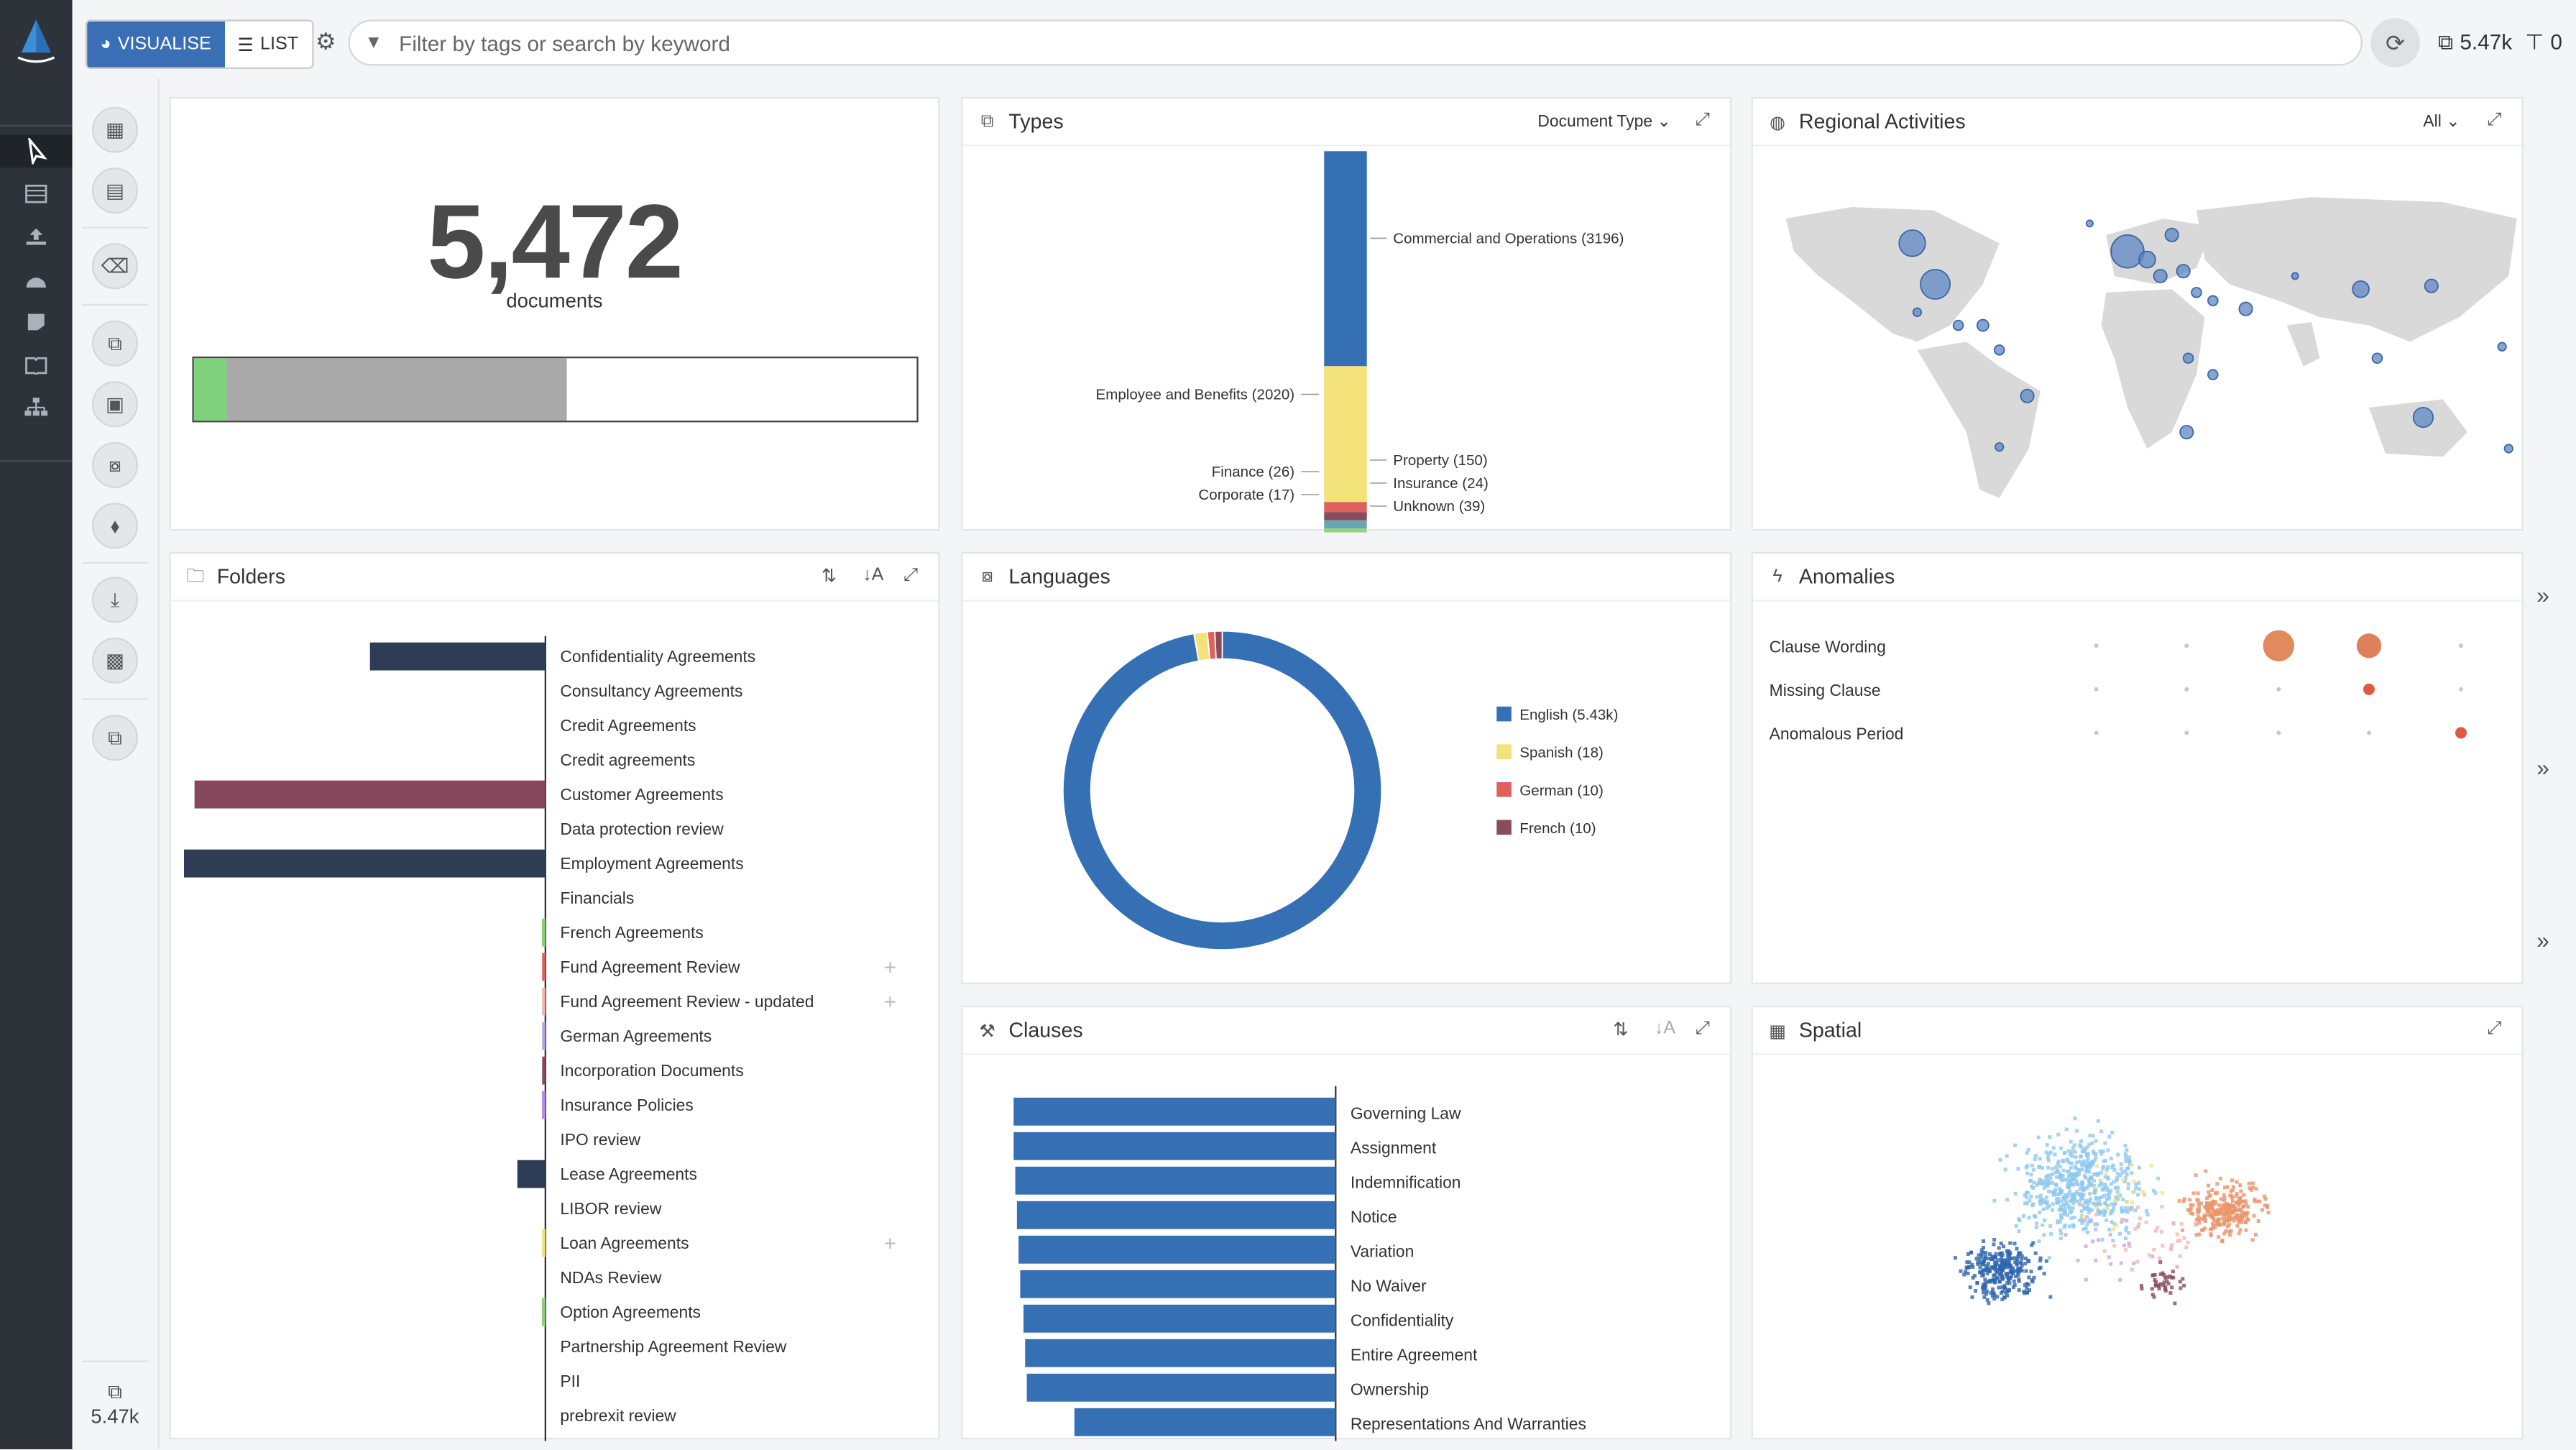  What do you see at coordinates (114, 266) in the screenshot?
I see `eraser-icon: ⌫` at bounding box center [114, 266].